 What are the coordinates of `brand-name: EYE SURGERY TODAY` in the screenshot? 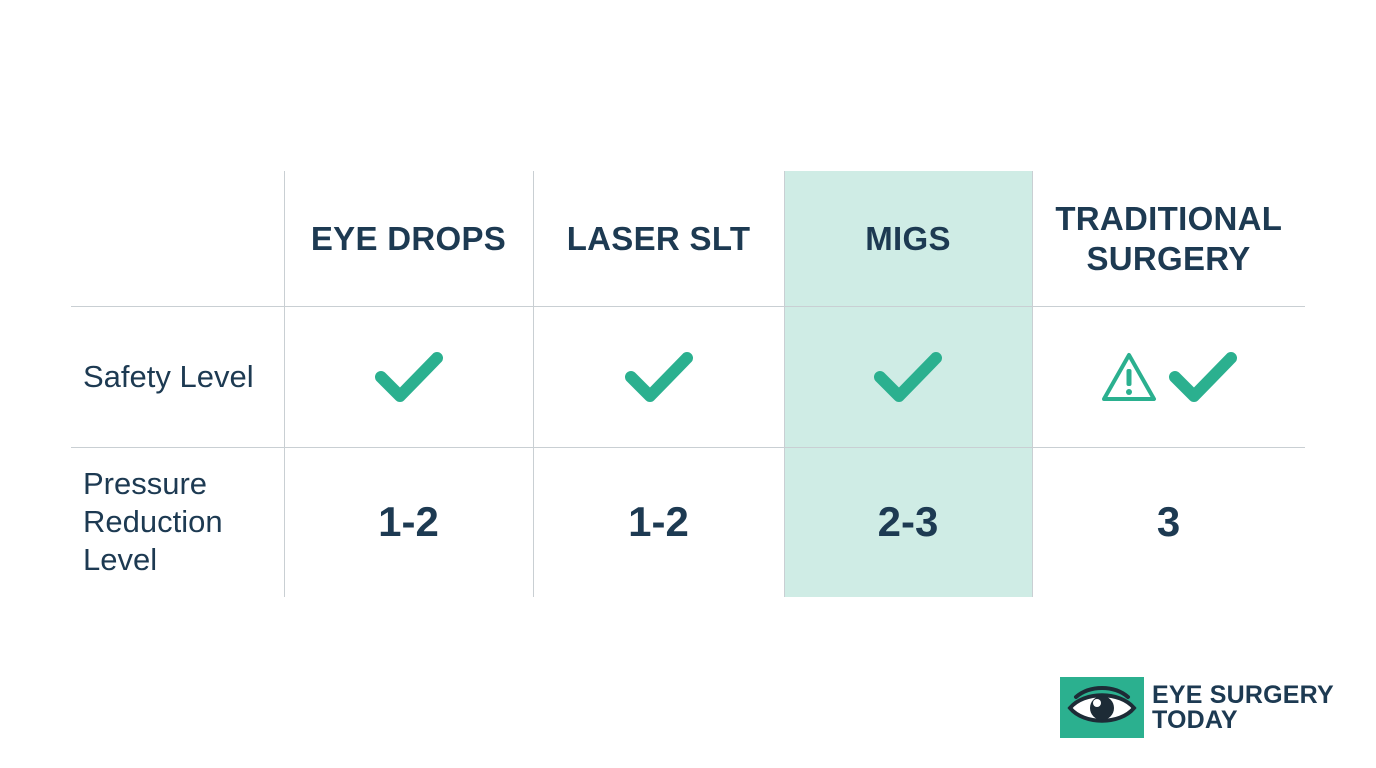 It's located at (1243, 707).